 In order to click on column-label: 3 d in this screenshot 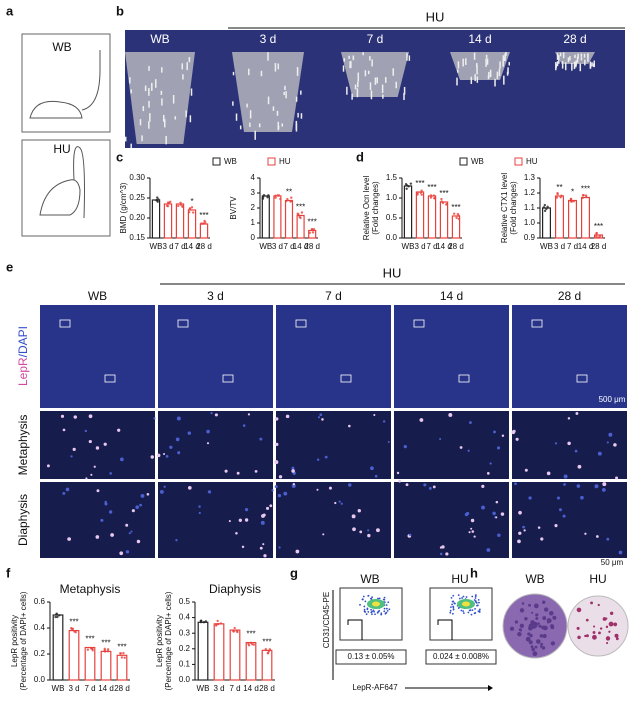, I will do `click(215, 296)`.